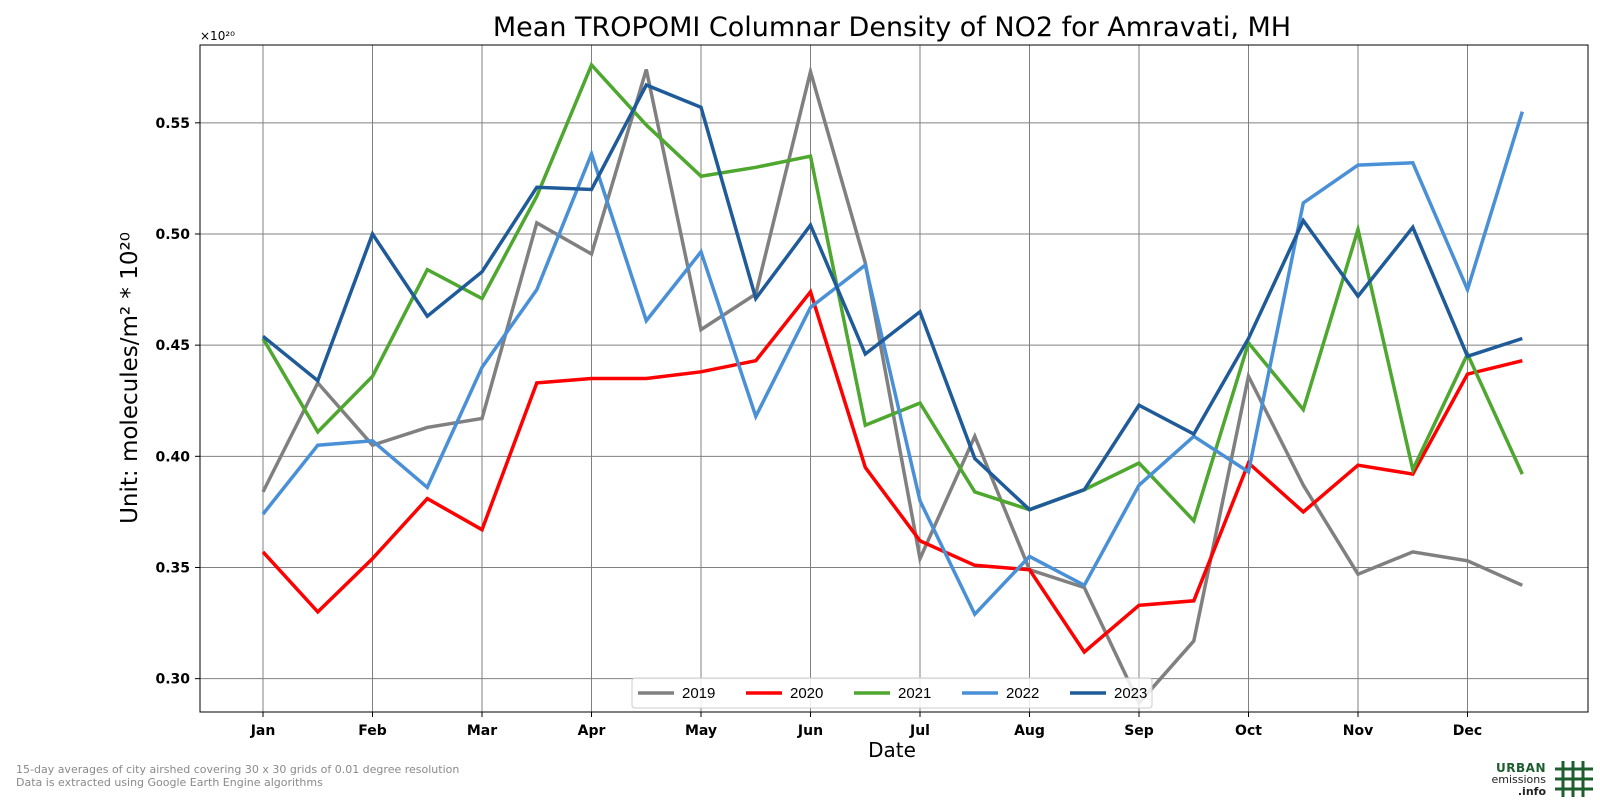 The width and height of the screenshot is (1600, 800). Describe the element at coordinates (914, 693) in the screenshot. I see `legend-label-2021: 2021` at that location.